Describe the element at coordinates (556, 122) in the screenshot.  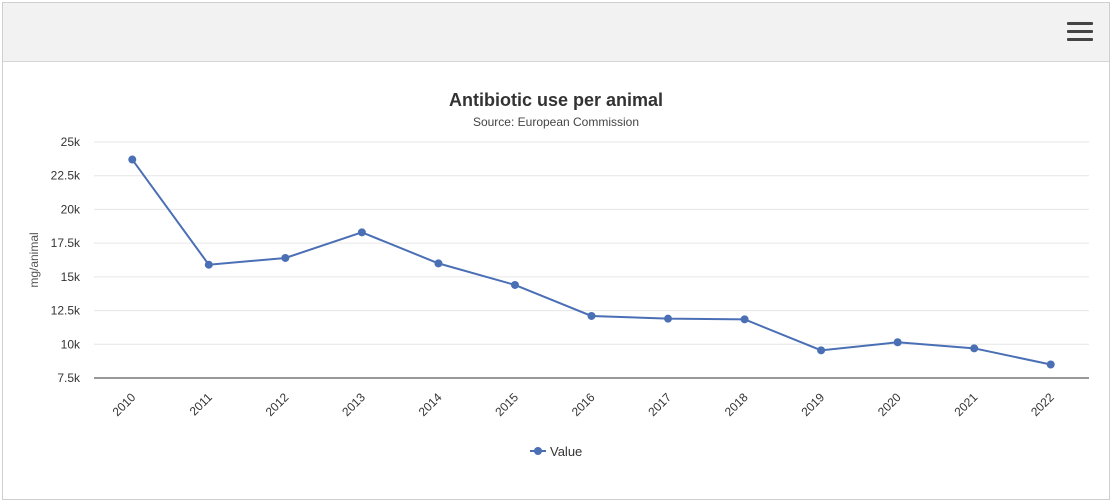
I see `chart-subtitle: Source: European Commission` at that location.